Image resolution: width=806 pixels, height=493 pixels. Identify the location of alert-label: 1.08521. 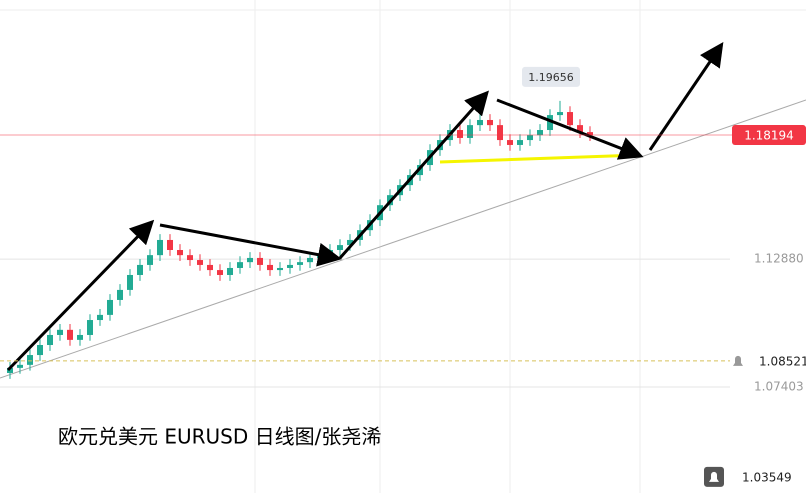
(782, 361).